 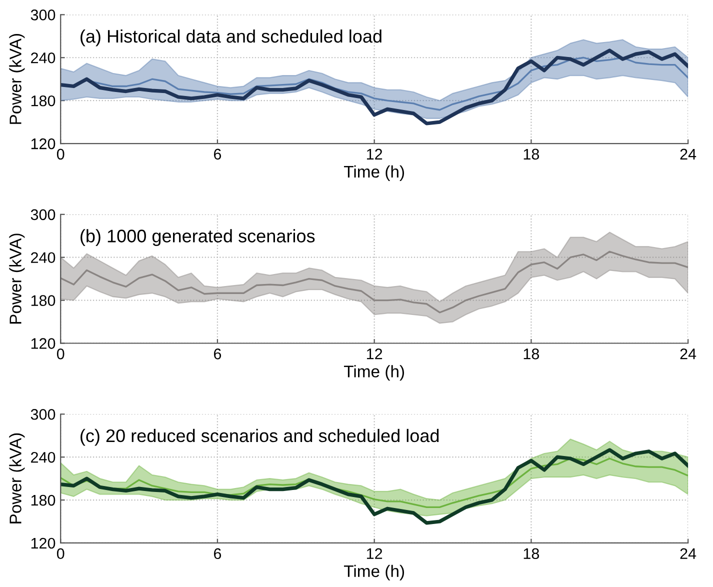 I want to click on text: (a) Historical data and scheduled load, so click(x=231, y=37).